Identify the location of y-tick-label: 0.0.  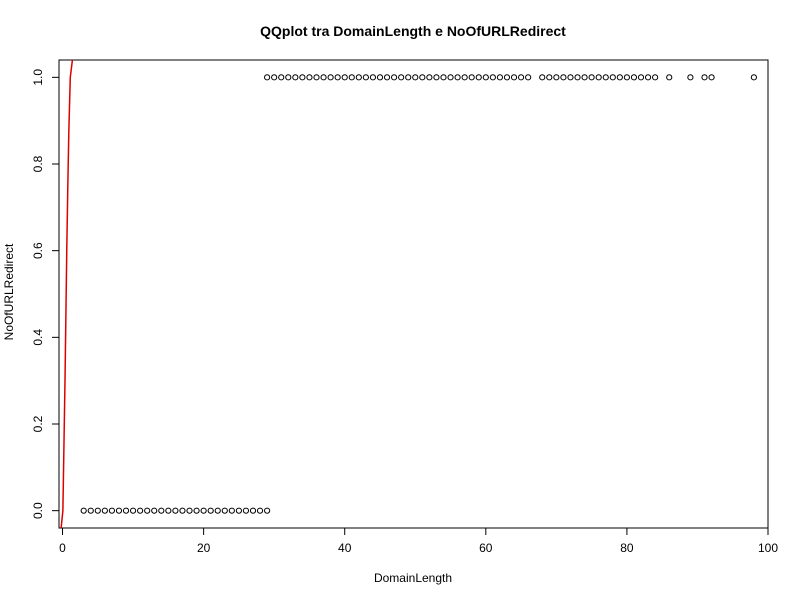
(38, 510).